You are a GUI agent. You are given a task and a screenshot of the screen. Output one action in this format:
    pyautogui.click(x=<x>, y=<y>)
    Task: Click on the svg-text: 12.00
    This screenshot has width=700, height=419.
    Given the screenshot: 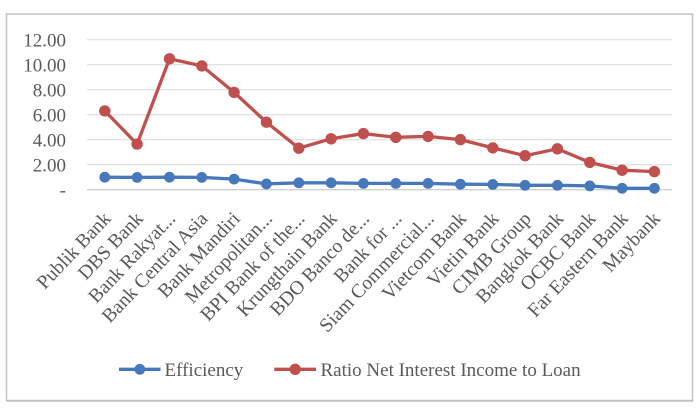 What is the action you would take?
    pyautogui.click(x=44, y=40)
    